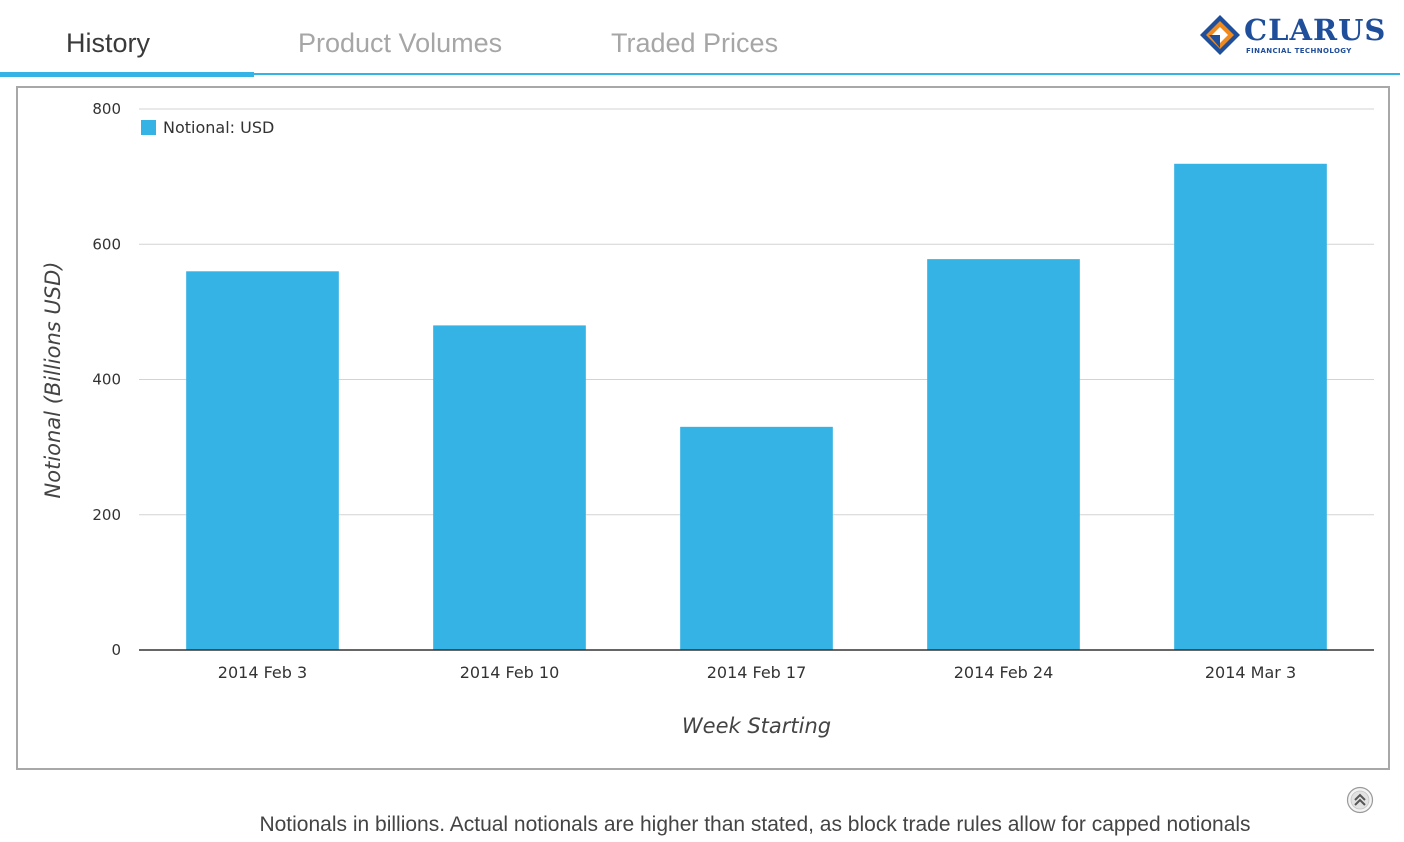 This screenshot has width=1404, height=842. Describe the element at coordinates (116, 650) in the screenshot. I see `y-tick-label: 0` at that location.